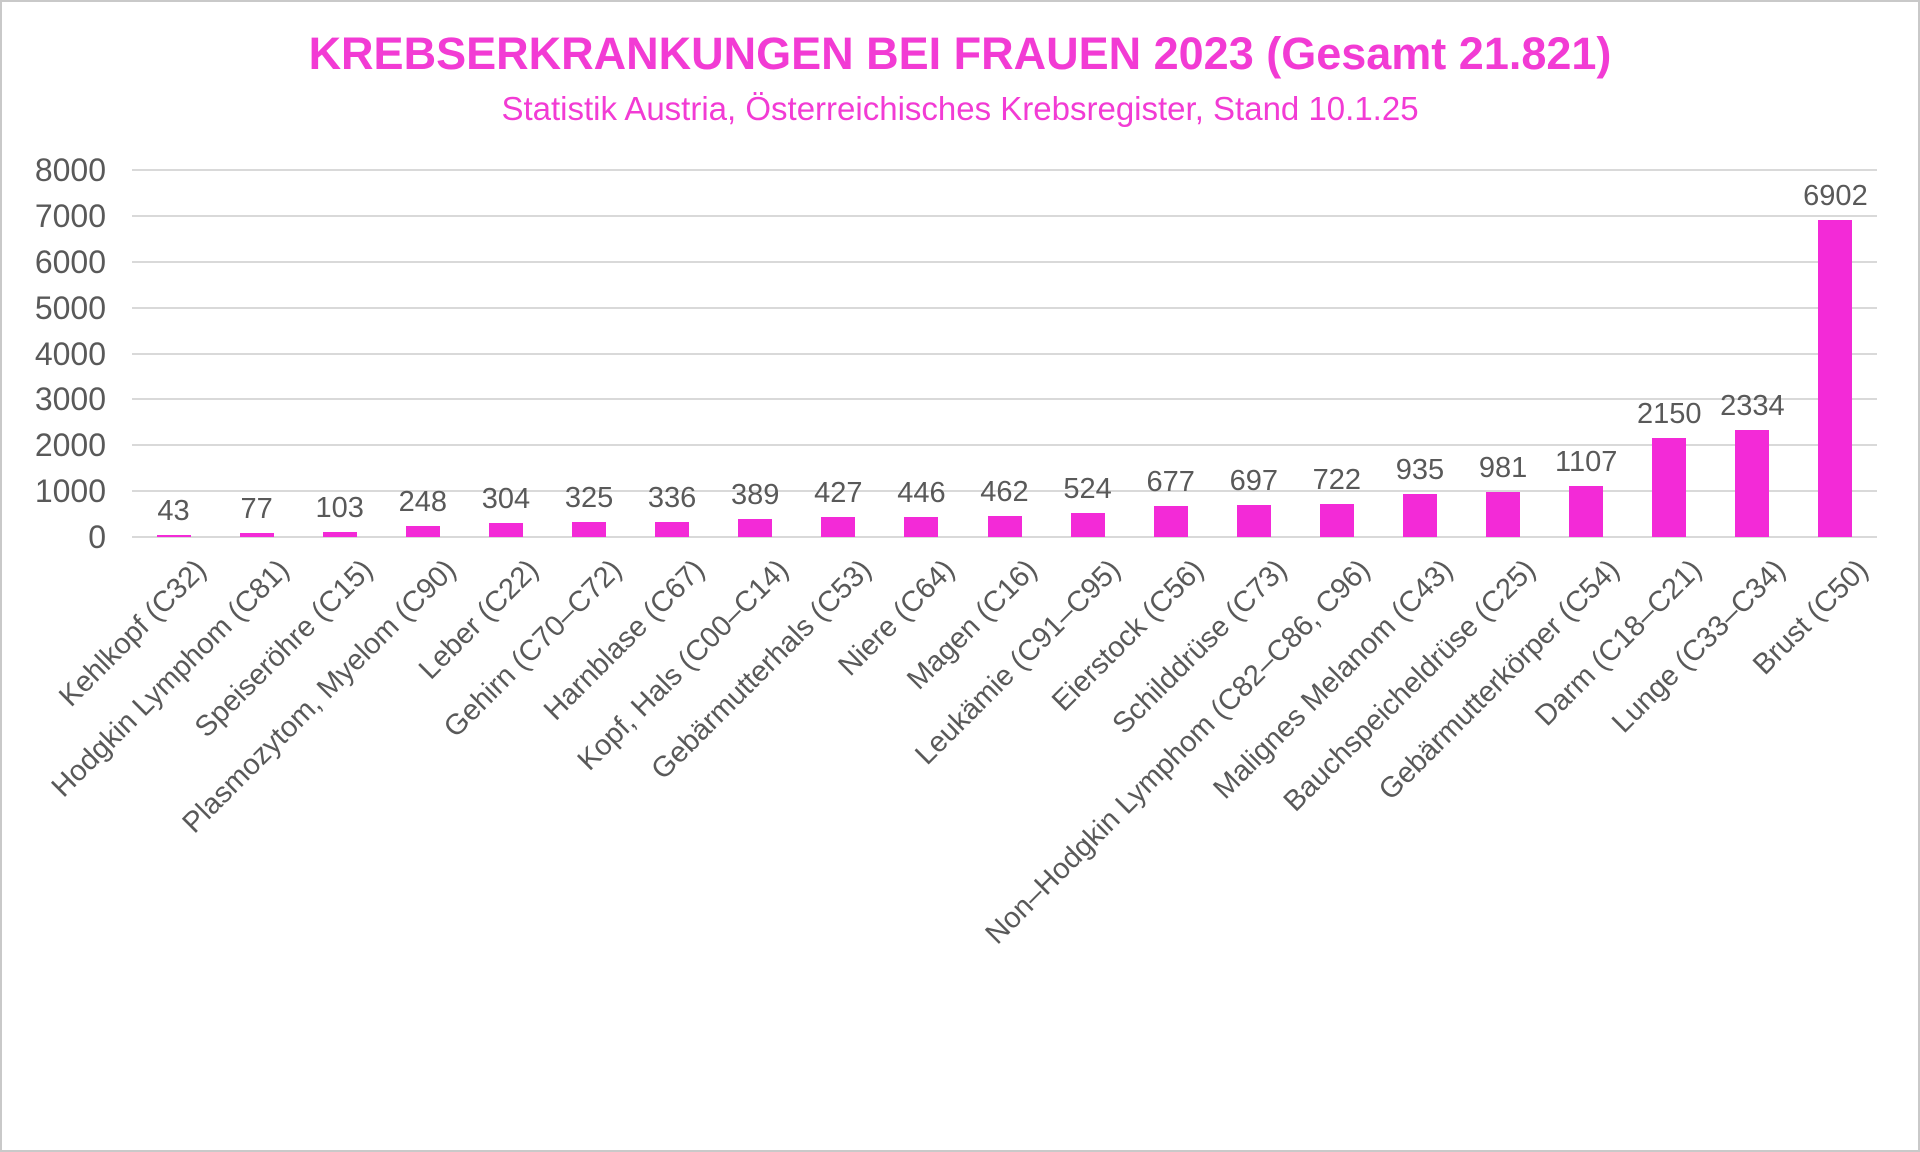  I want to click on x-category-label: Kehlkopf (C32), so click(133, 633).